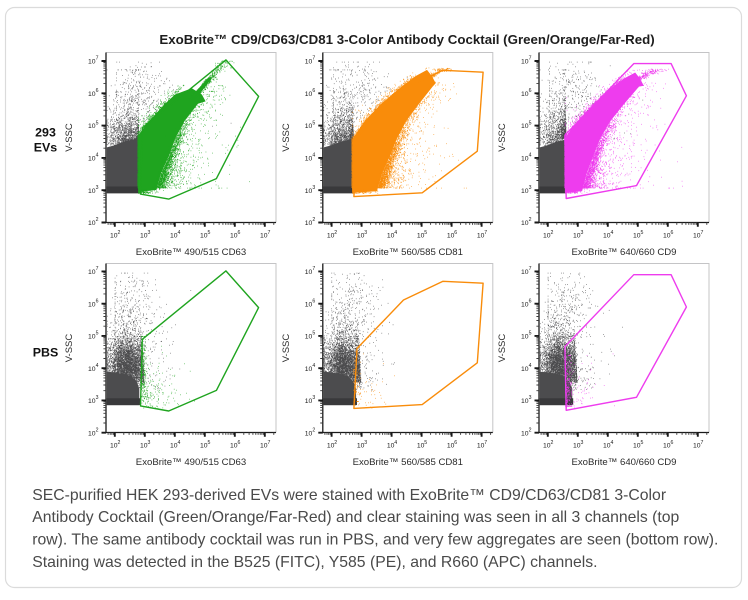 The image size is (748, 600). What do you see at coordinates (191, 462) in the screenshot?
I see `svg-text: ExoBrite™ 490/515 CD63` at bounding box center [191, 462].